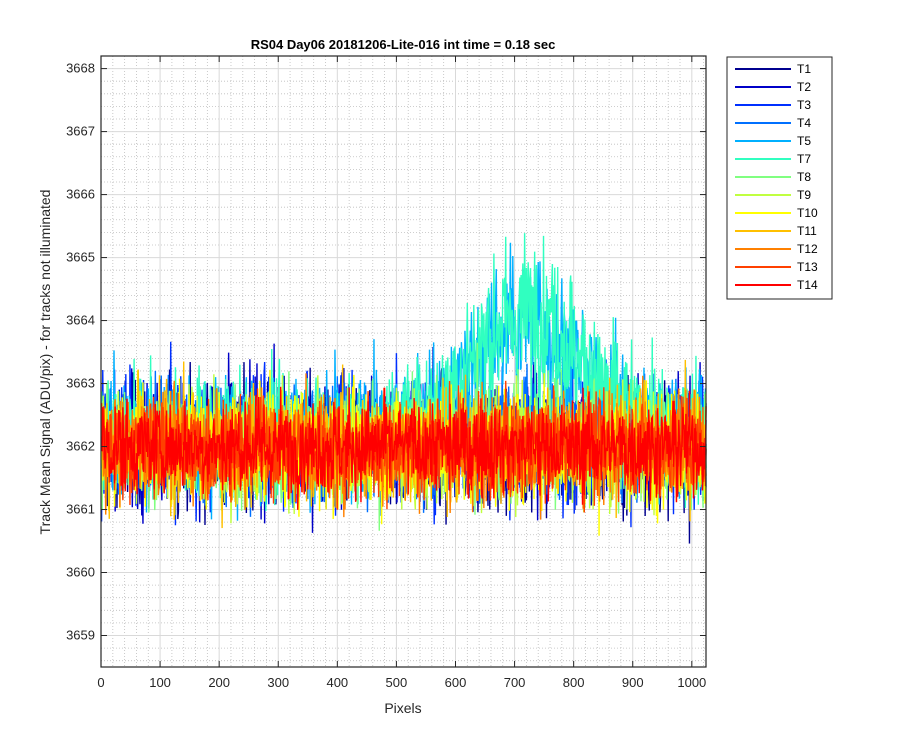  What do you see at coordinates (80, 383) in the screenshot?
I see `y-tick-label: 3663` at bounding box center [80, 383].